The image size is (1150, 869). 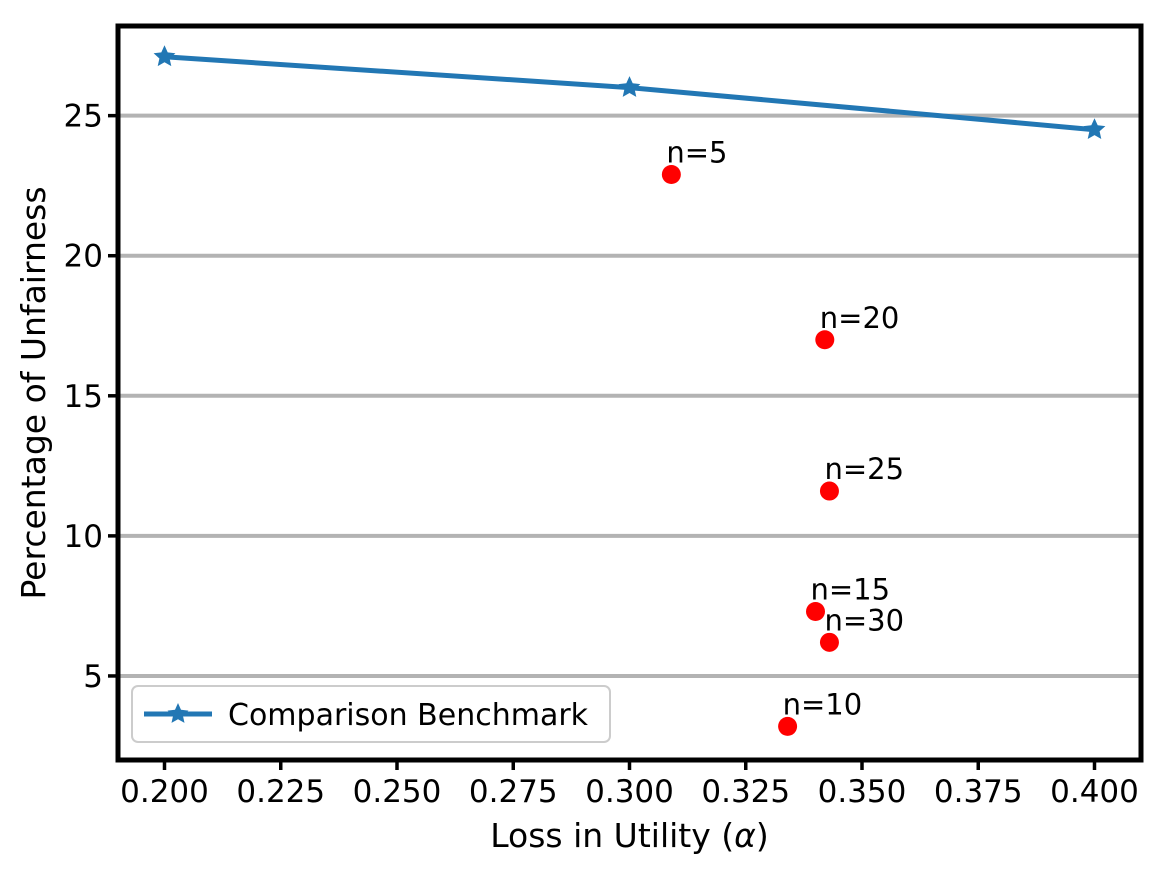 I want to click on legend-star-marker, so click(x=178, y=713).